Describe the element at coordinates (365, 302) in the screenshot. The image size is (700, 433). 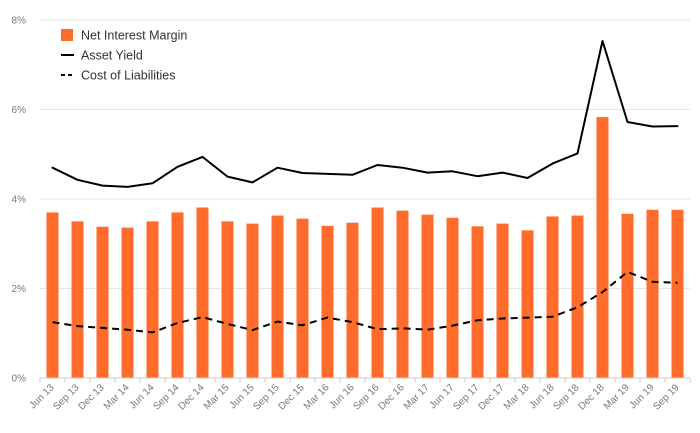
I see `line-cost-of-liabilities` at that location.